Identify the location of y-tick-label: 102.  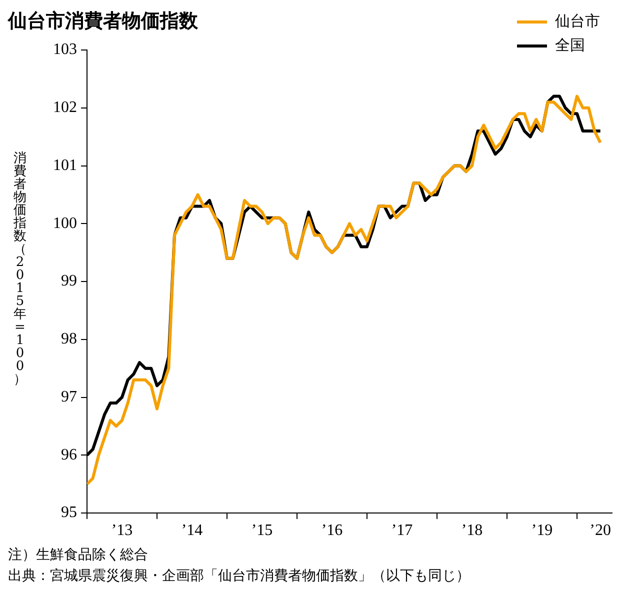
(65, 107).